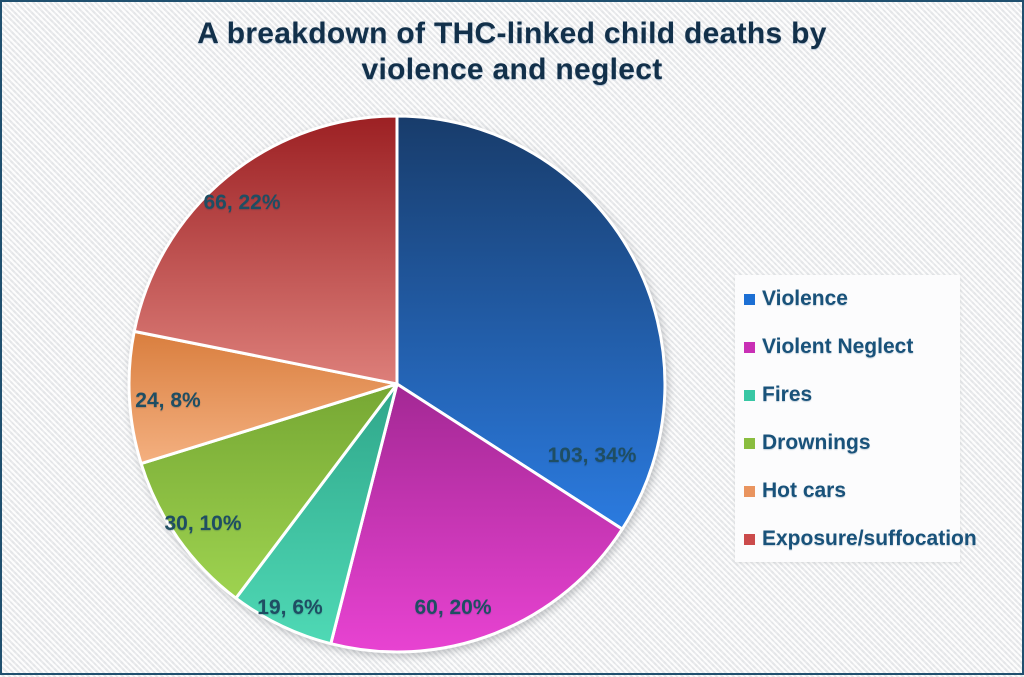 This screenshot has height=677, width=1024. I want to click on slice-label-exposure-suffocation: 66, 22%, so click(242, 202).